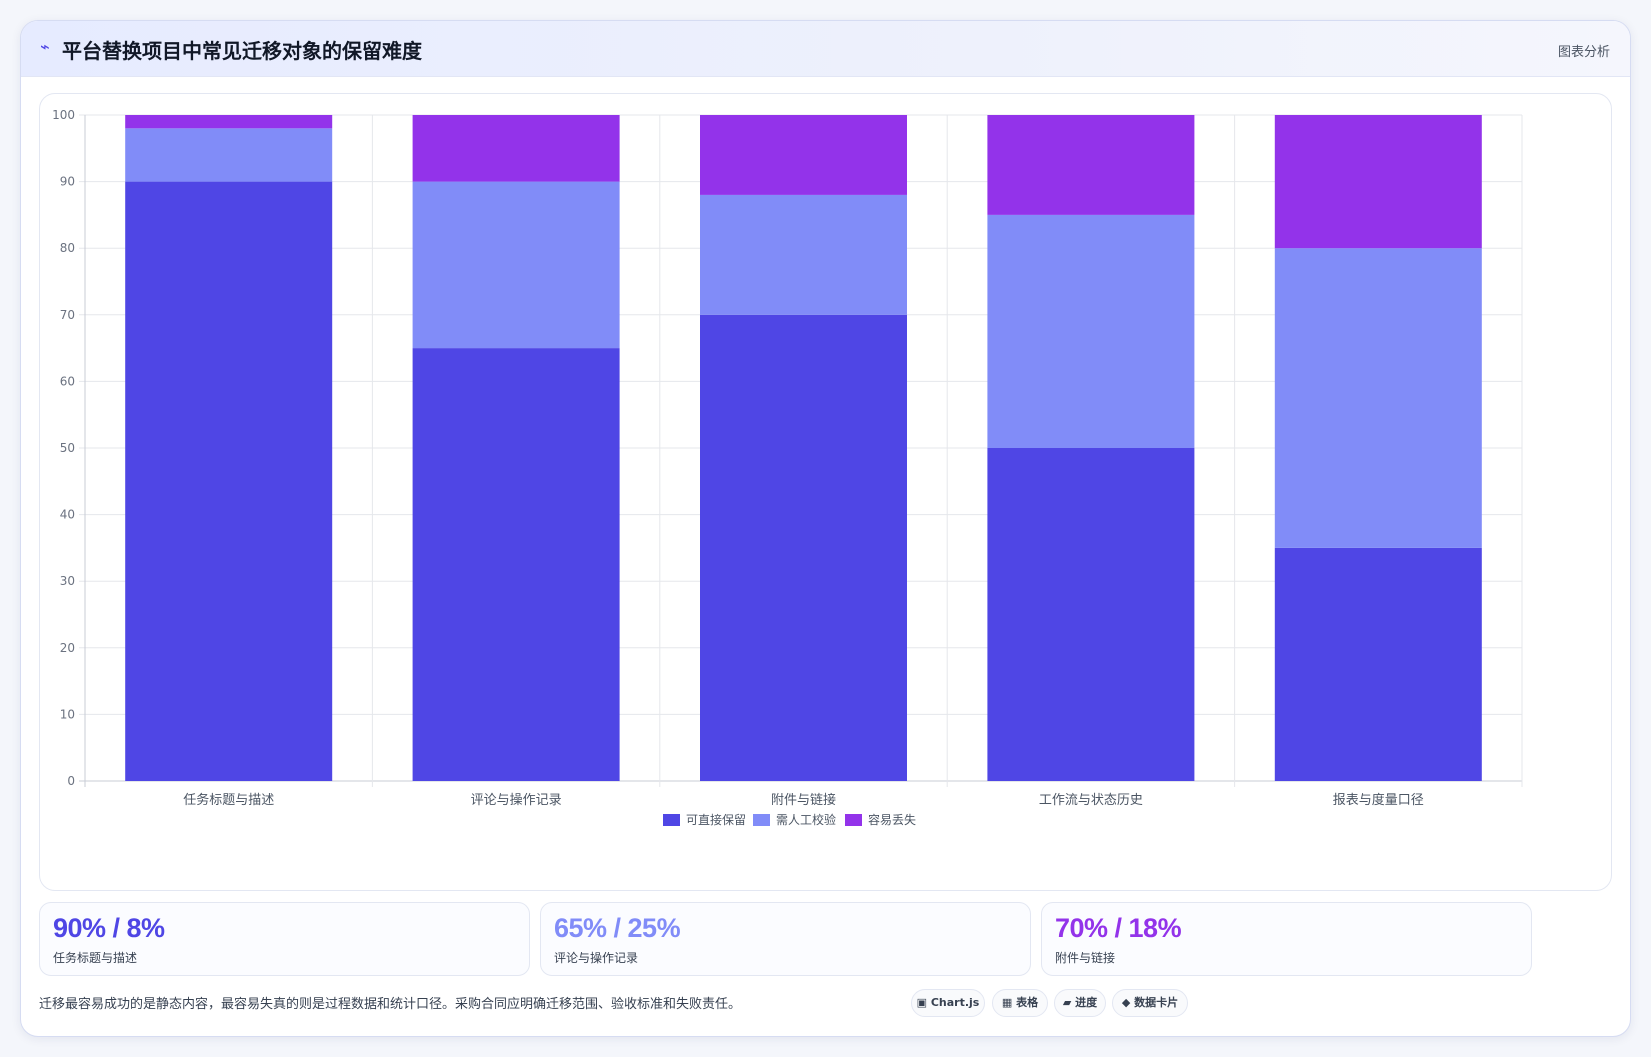 This screenshot has width=1651, height=1057. Describe the element at coordinates (1118, 928) in the screenshot. I see `stat-value: 70% / 18%` at that location.